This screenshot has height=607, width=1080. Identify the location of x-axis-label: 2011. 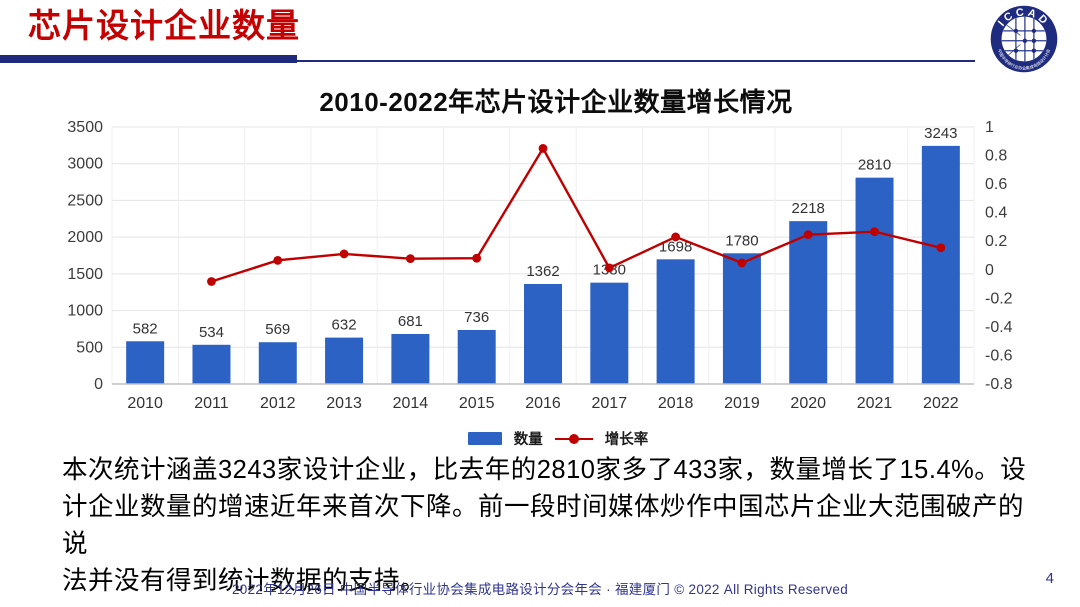
(211, 403).